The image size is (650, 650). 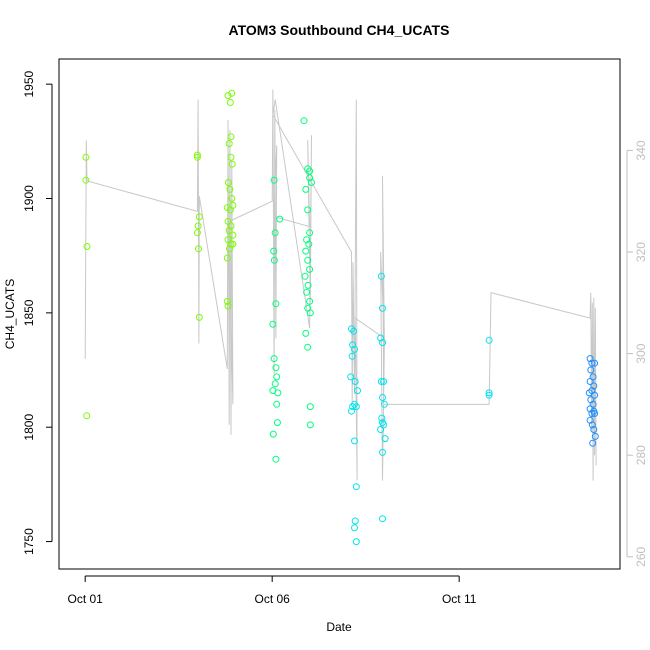 What do you see at coordinates (29, 312) in the screenshot?
I see `y-tick-label: 1850` at bounding box center [29, 312].